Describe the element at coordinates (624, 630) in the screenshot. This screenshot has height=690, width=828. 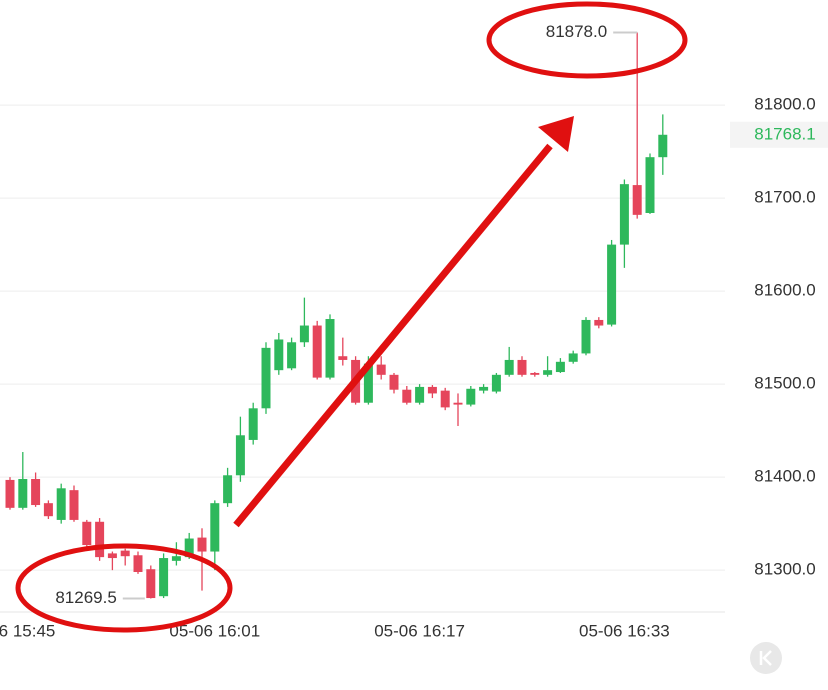
I see `x-tick-label: 05-06 16:33` at that location.